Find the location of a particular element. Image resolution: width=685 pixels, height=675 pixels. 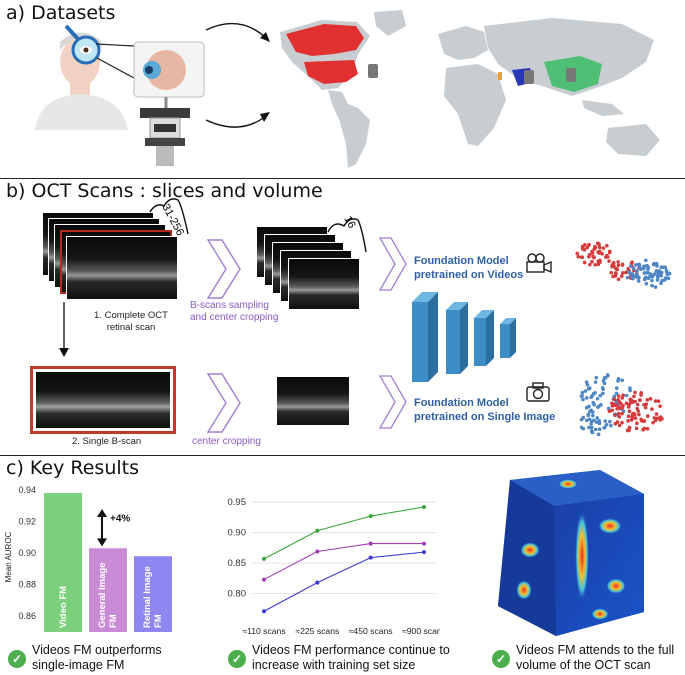

cropped-bscan is located at coordinates (313, 401).